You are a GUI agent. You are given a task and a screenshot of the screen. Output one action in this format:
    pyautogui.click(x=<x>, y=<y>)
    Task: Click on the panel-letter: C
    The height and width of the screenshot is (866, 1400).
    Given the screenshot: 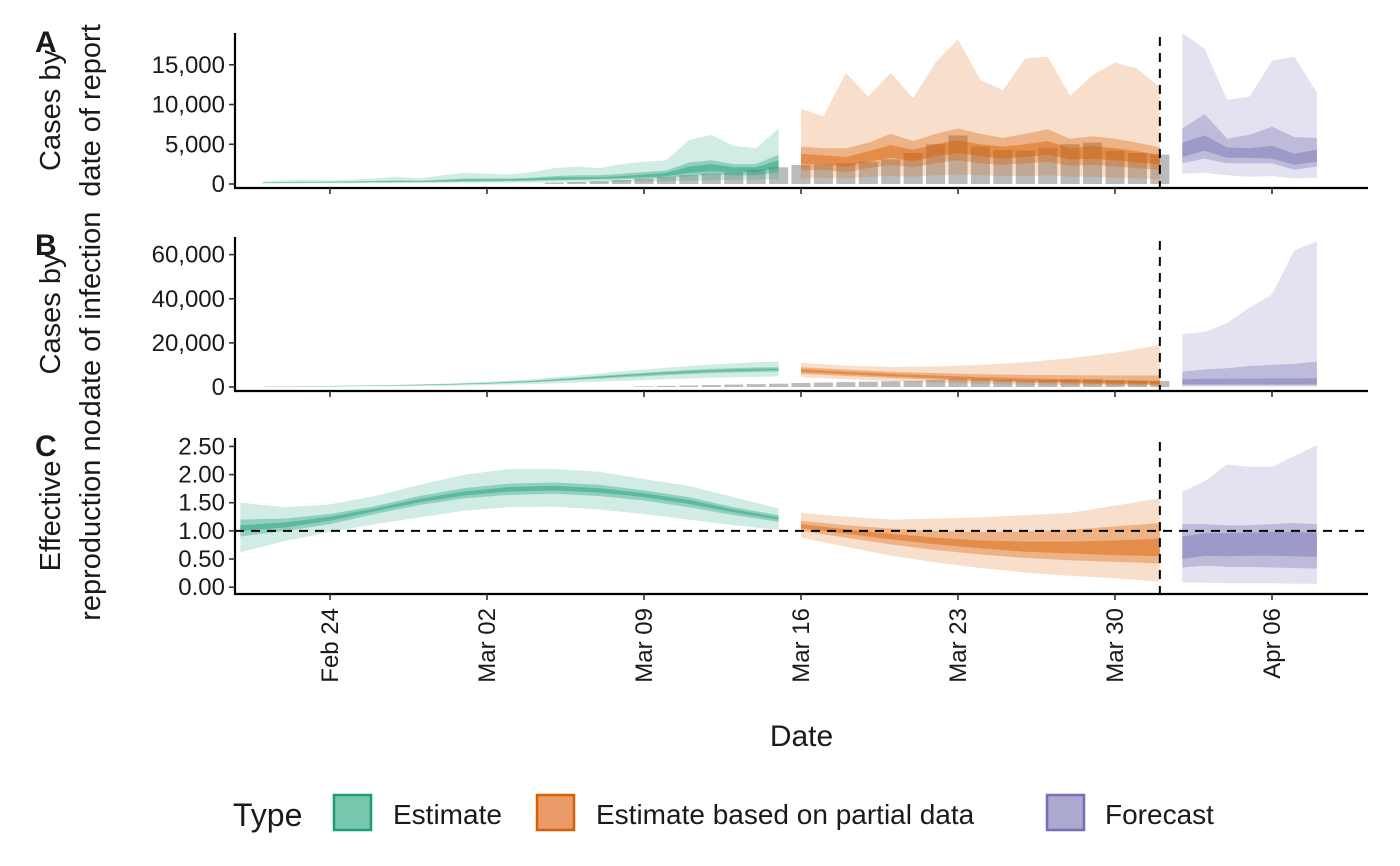 What is the action you would take?
    pyautogui.click(x=46, y=446)
    